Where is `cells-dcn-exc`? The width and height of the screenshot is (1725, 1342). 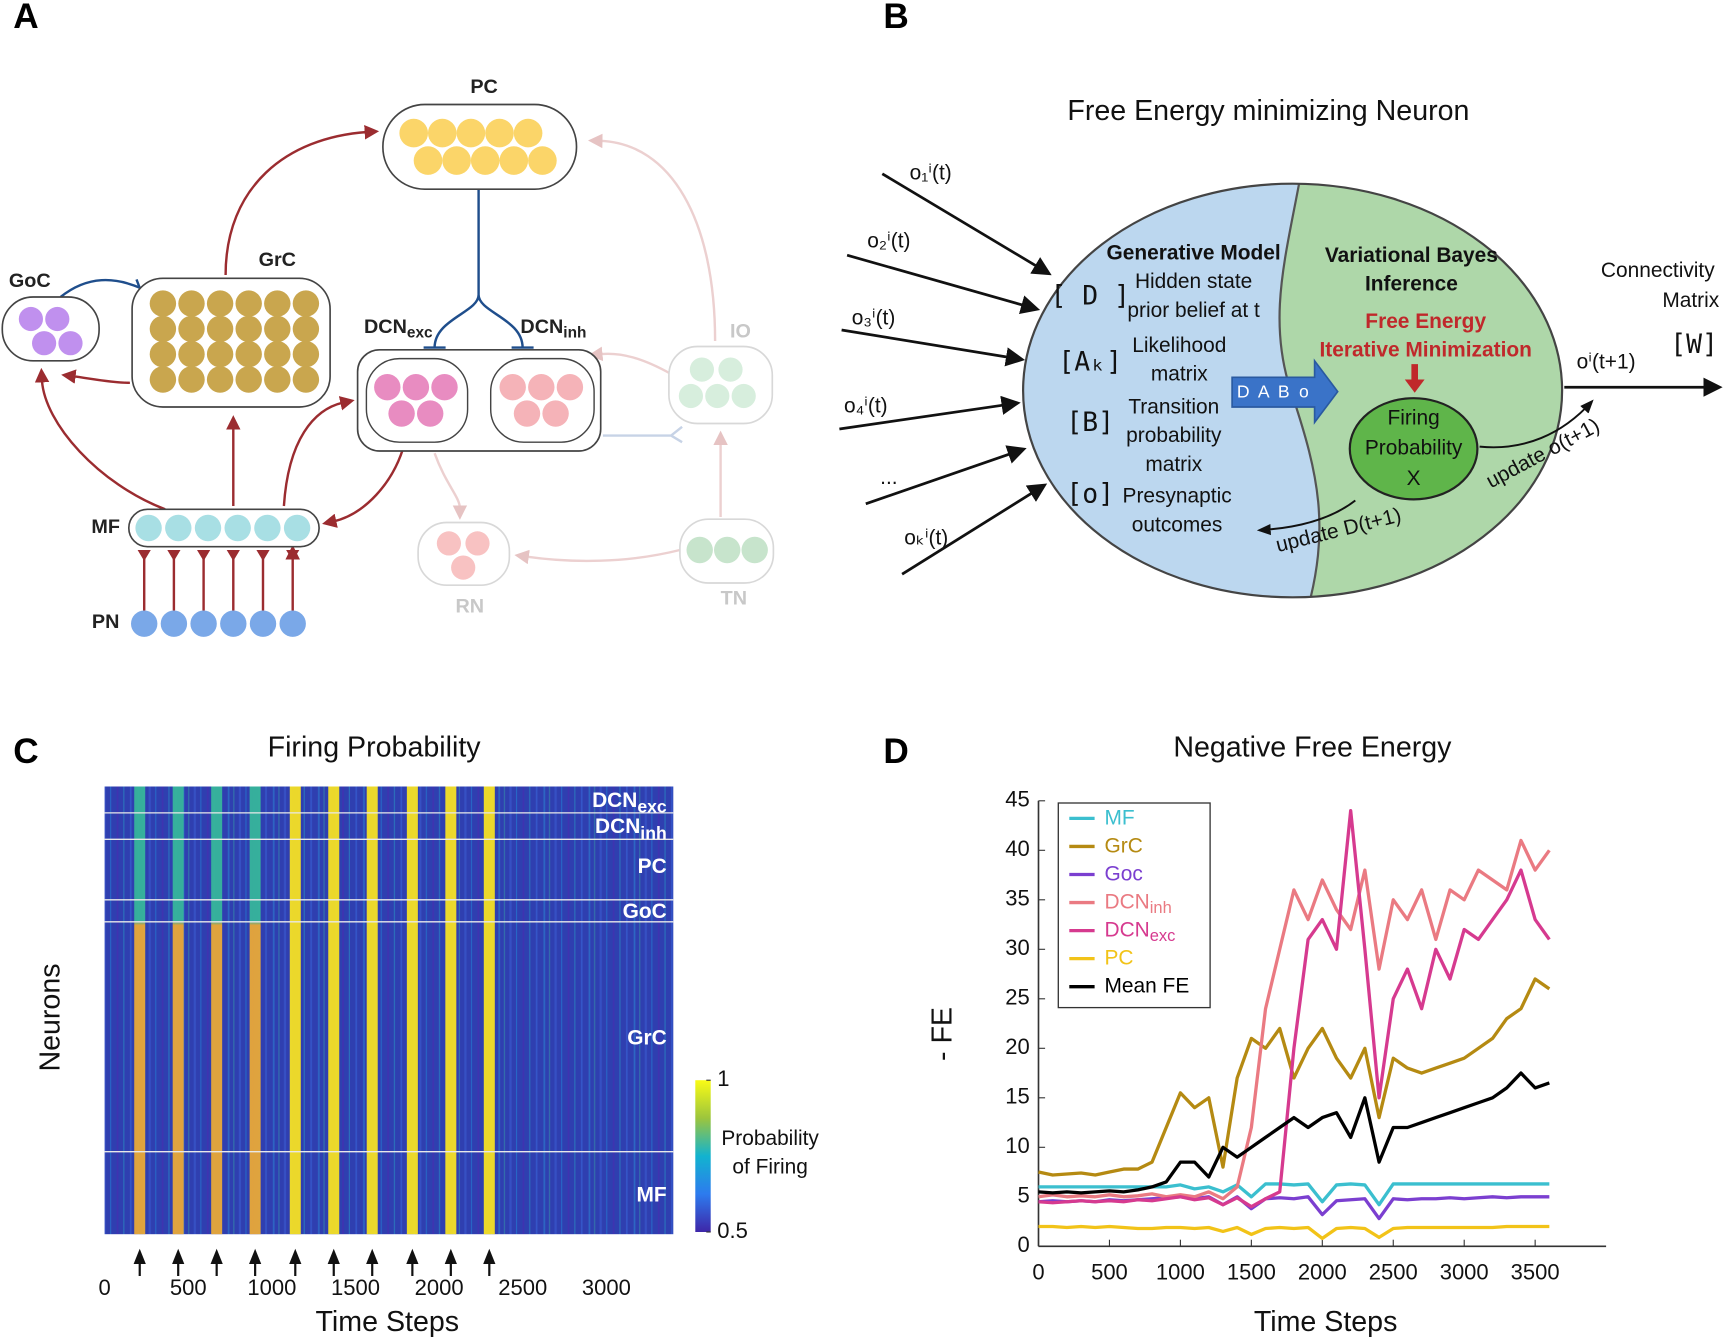 cells-dcn-exc is located at coordinates (416, 400).